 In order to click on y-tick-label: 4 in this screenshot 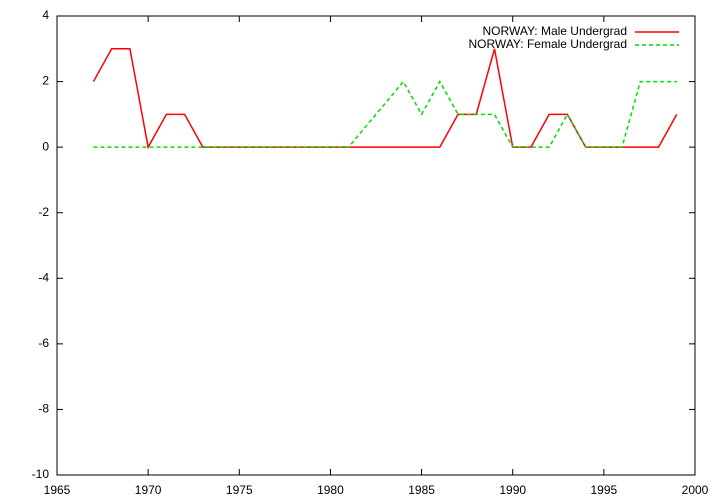, I will do `click(45, 15)`.